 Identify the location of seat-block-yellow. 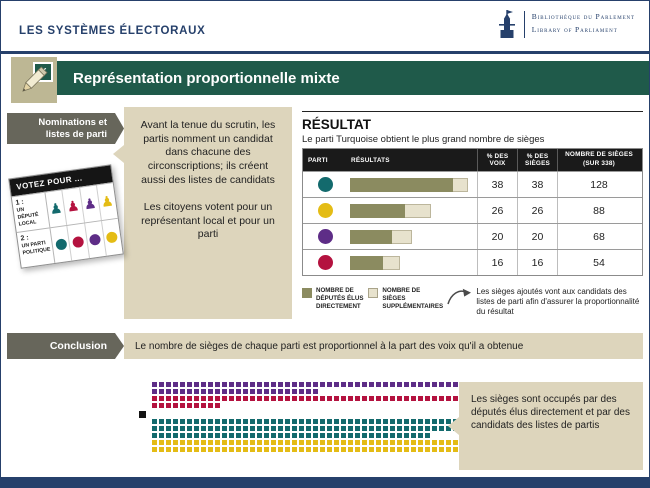
(307, 446).